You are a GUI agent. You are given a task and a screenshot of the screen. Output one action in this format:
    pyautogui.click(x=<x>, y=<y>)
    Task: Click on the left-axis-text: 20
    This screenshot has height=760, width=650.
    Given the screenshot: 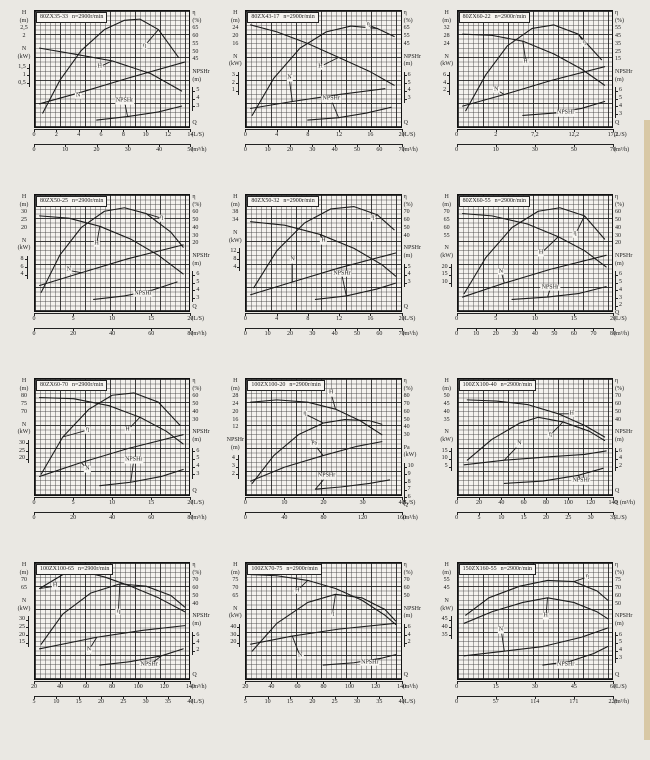 What is the action you would take?
    pyautogui.click(x=235, y=36)
    